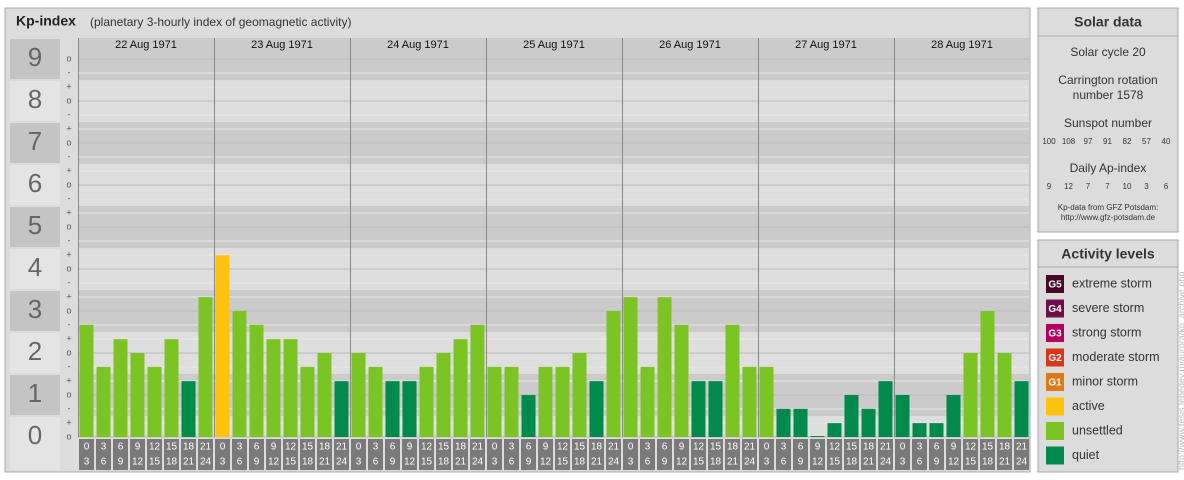  What do you see at coordinates (1088, 406) in the screenshot?
I see `legend-label: active` at bounding box center [1088, 406].